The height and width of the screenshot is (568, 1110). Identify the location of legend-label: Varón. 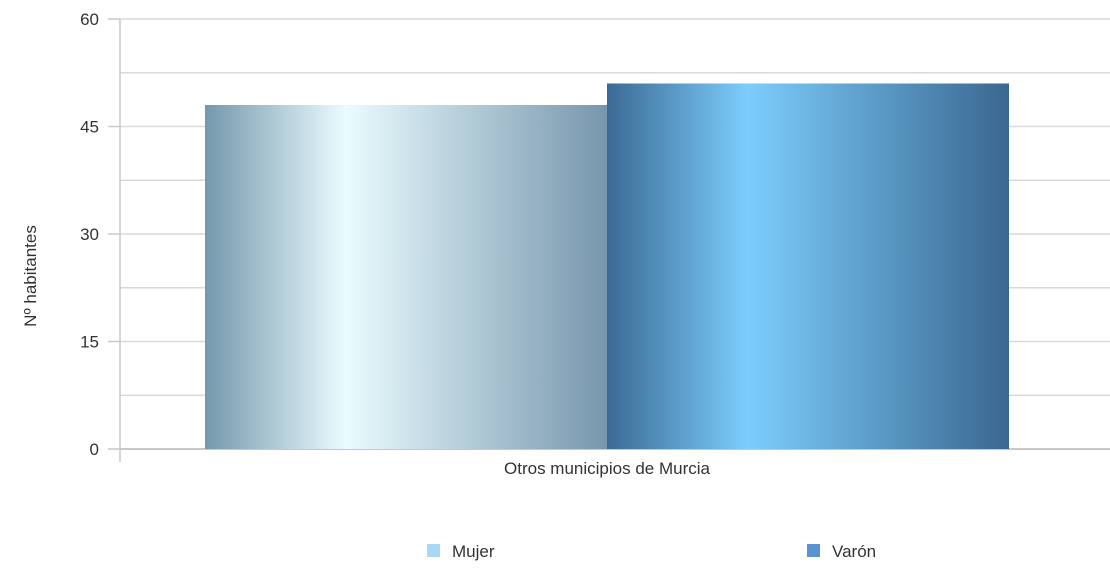
(854, 551).